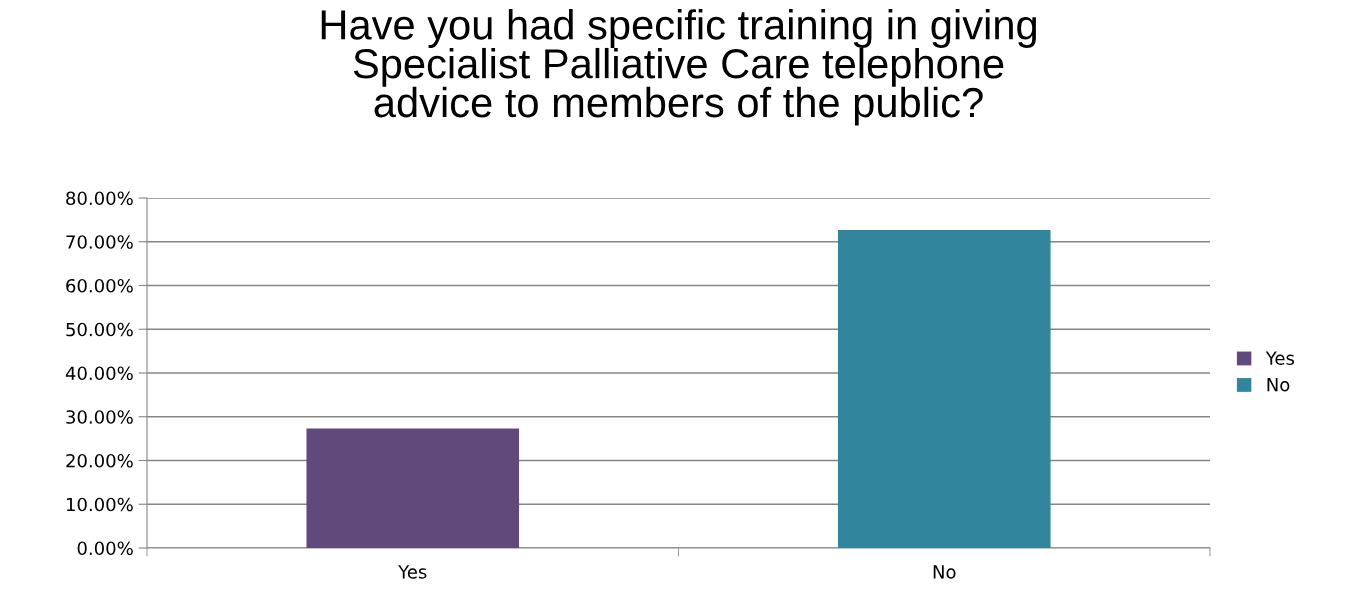 The width and height of the screenshot is (1361, 606). I want to click on y-tick-label: 20.00%, so click(99, 460).